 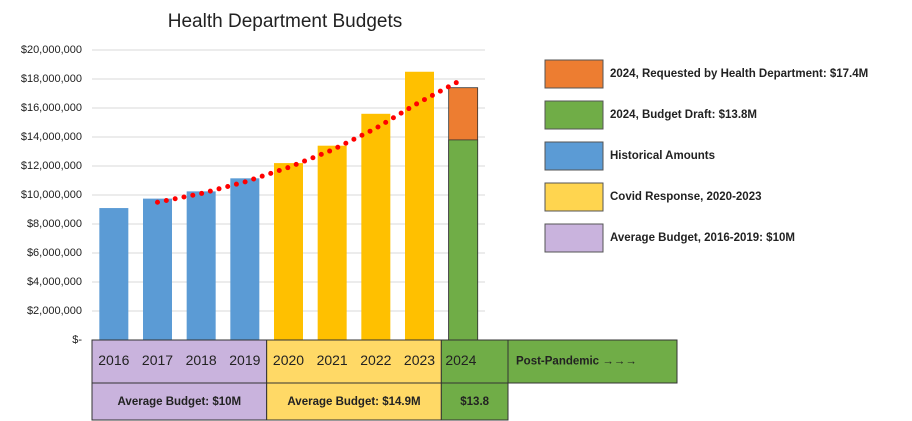 What do you see at coordinates (54, 253) in the screenshot?
I see `y-tick-label: $6,000,000` at bounding box center [54, 253].